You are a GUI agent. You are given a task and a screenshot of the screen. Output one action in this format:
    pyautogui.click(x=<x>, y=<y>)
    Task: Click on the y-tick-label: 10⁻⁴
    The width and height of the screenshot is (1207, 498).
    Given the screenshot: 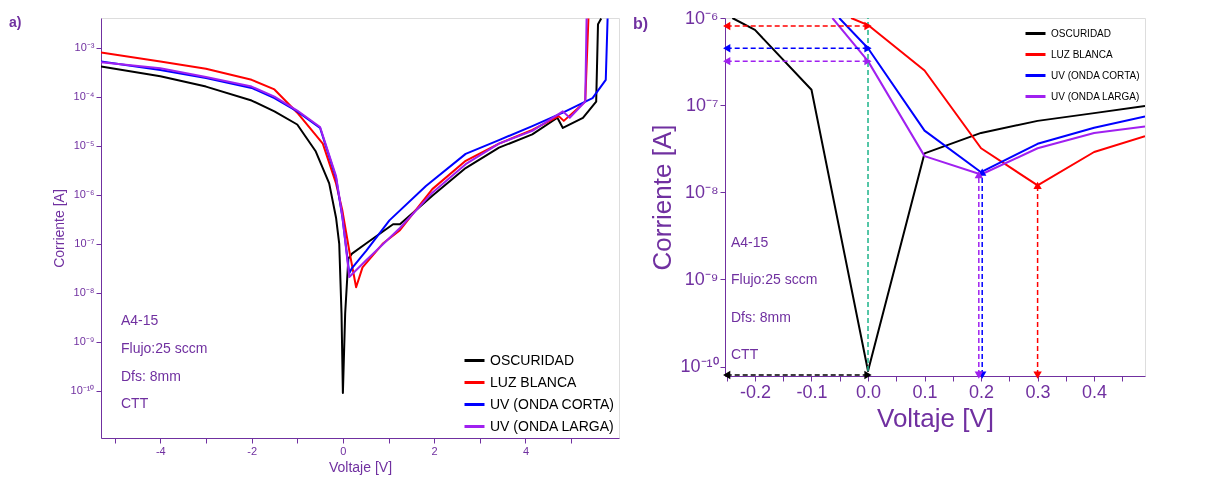 What is the action you would take?
    pyautogui.click(x=84, y=96)
    